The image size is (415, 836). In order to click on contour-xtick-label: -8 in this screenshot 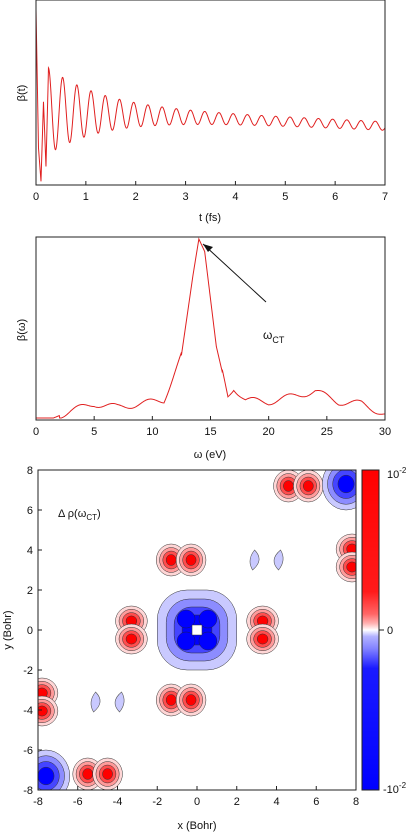, I will do `click(38, 802)`.